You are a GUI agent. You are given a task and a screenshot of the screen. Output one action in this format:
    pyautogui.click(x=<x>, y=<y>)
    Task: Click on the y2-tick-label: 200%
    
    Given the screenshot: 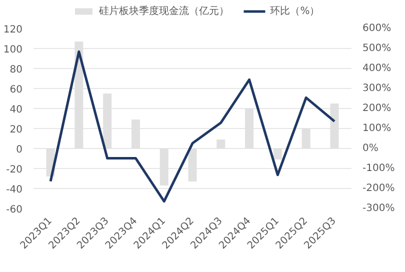 What is the action you would take?
    pyautogui.click(x=377, y=108)
    